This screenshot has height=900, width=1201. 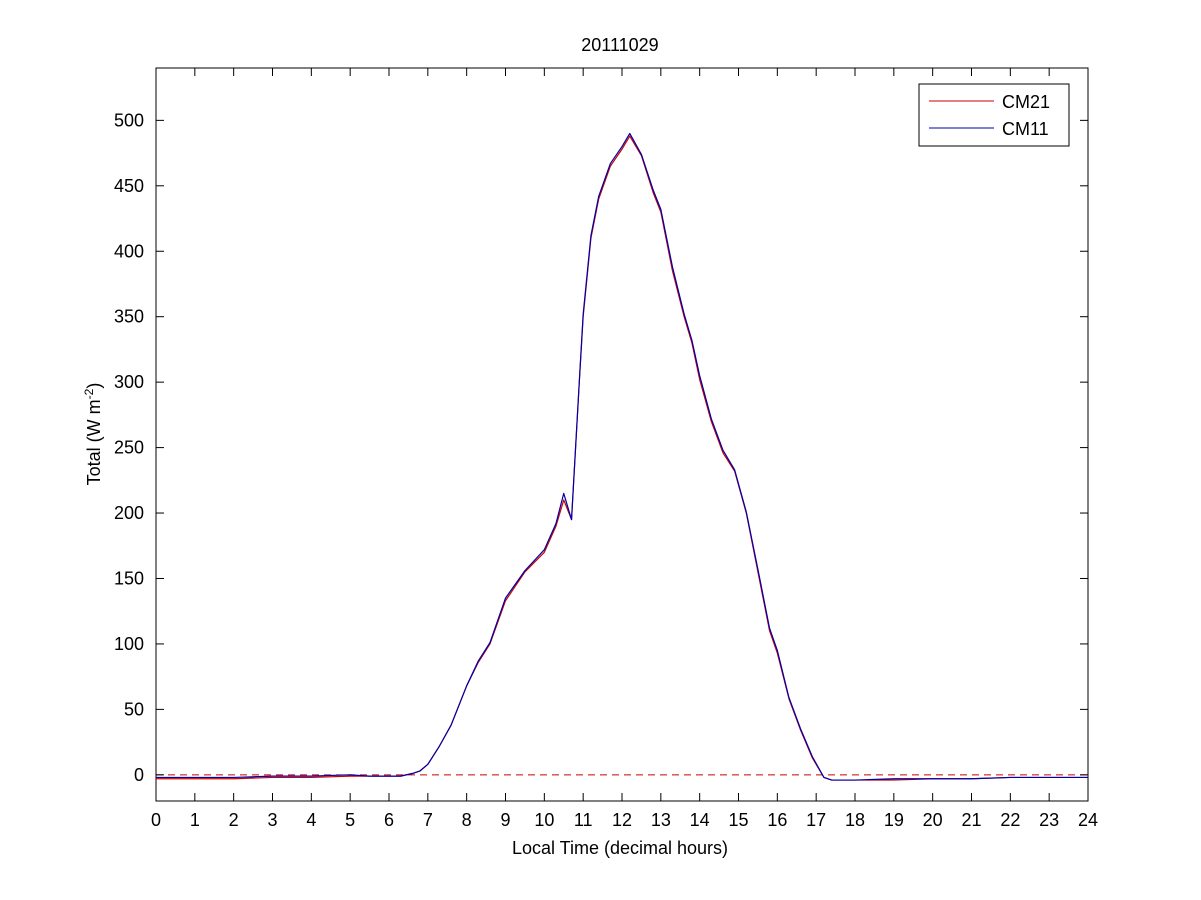 What do you see at coordinates (129, 644) in the screenshot?
I see `y-tick-label: 100` at bounding box center [129, 644].